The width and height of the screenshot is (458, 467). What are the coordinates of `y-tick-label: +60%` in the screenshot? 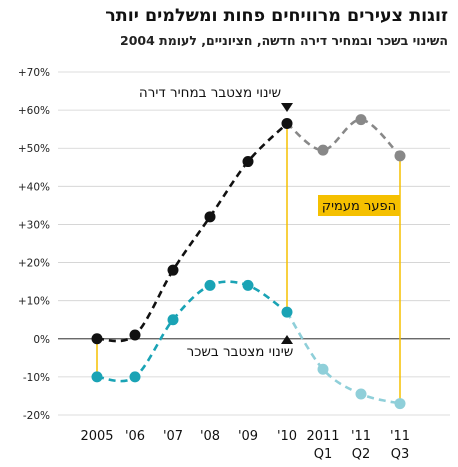 It's located at (34, 111).